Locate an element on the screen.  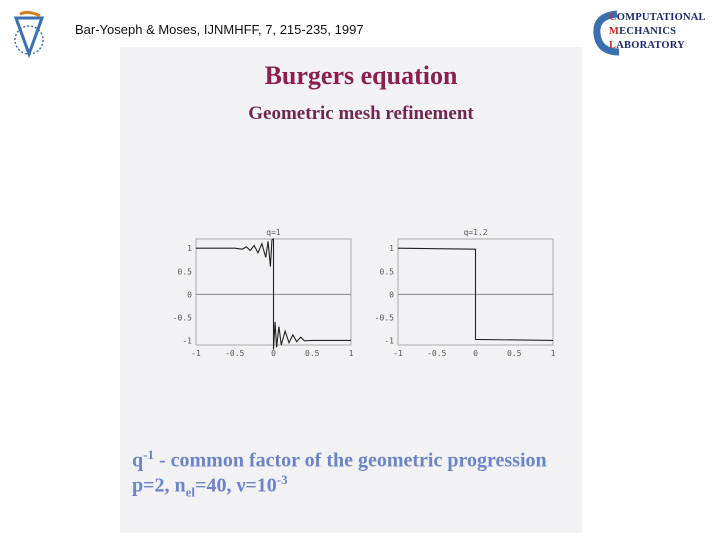
slide-subtitle: Geometric mesh refinement is located at coordinates (361, 113).